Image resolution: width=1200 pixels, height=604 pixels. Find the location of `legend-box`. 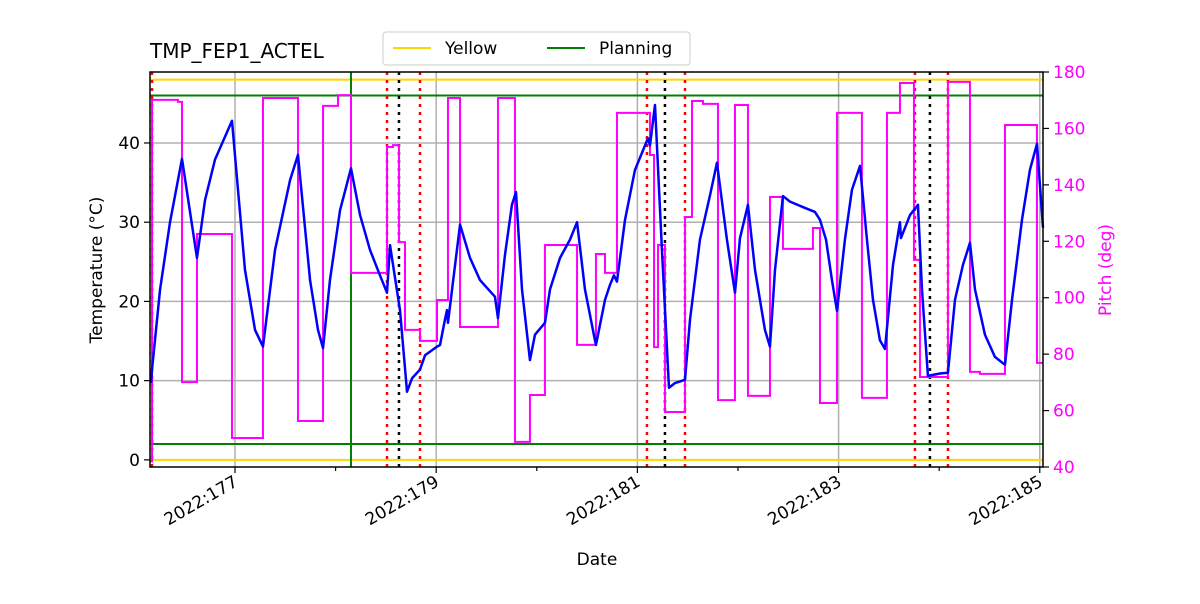

legend-box is located at coordinates (536, 48).